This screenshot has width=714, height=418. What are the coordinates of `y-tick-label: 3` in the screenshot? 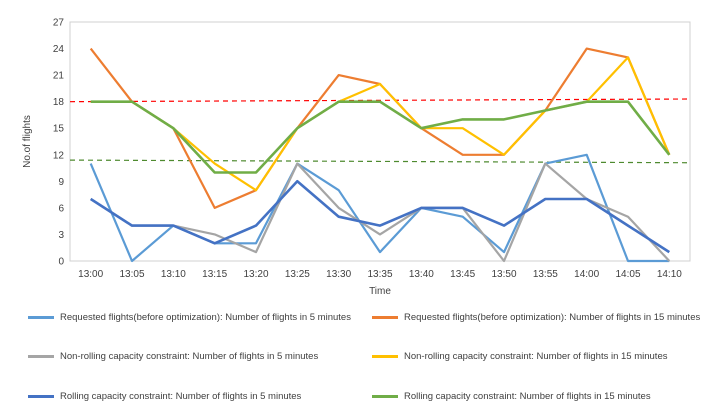 It's located at (61, 235).